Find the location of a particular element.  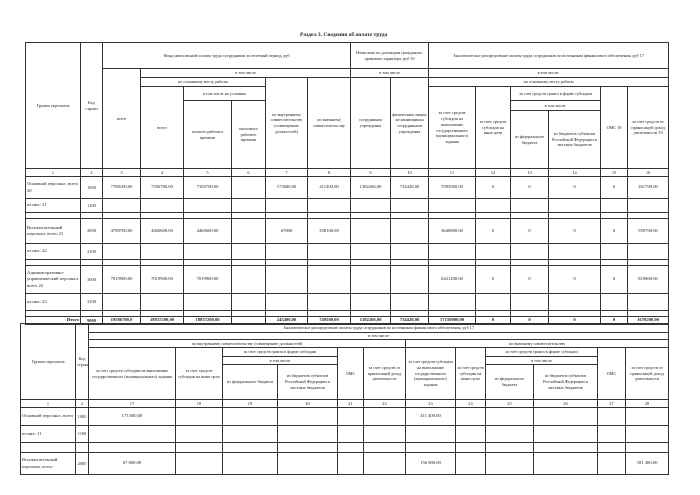

column-number: 22 is located at coordinates (384, 403).